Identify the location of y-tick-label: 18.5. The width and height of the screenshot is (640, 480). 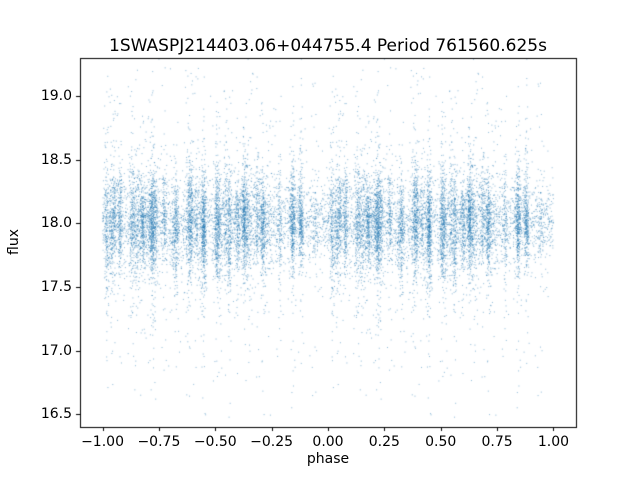
(56, 159).